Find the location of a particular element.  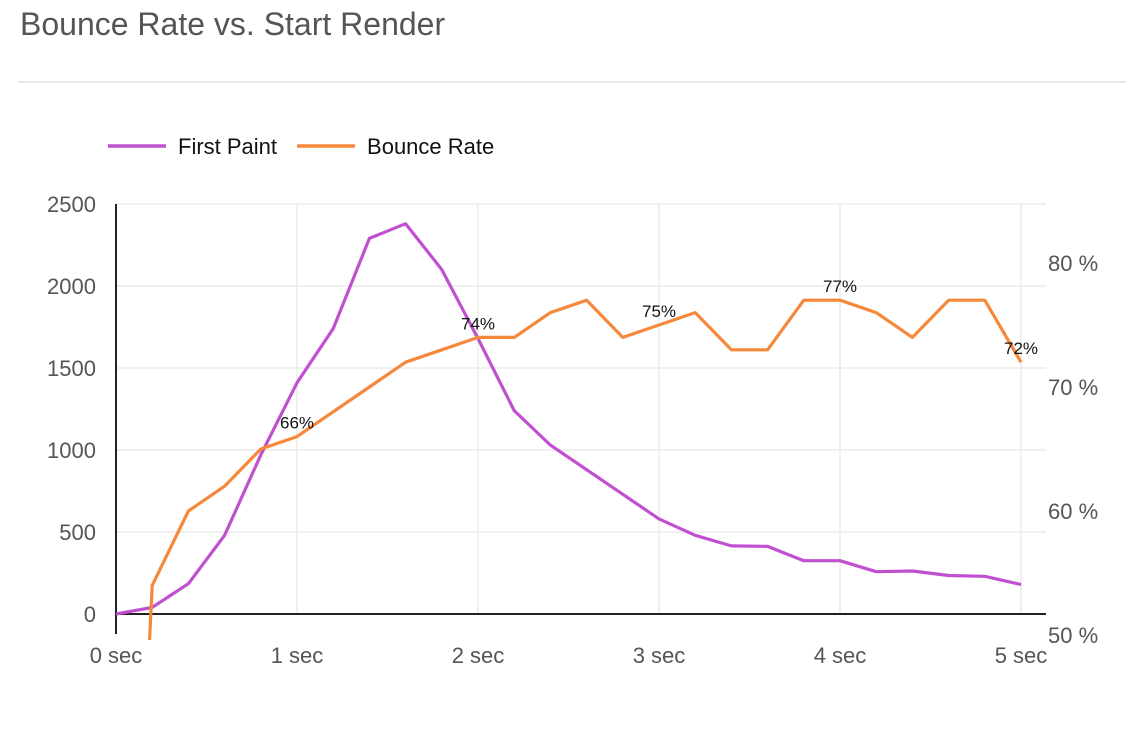

data-label: 74% is located at coordinates (478, 323).